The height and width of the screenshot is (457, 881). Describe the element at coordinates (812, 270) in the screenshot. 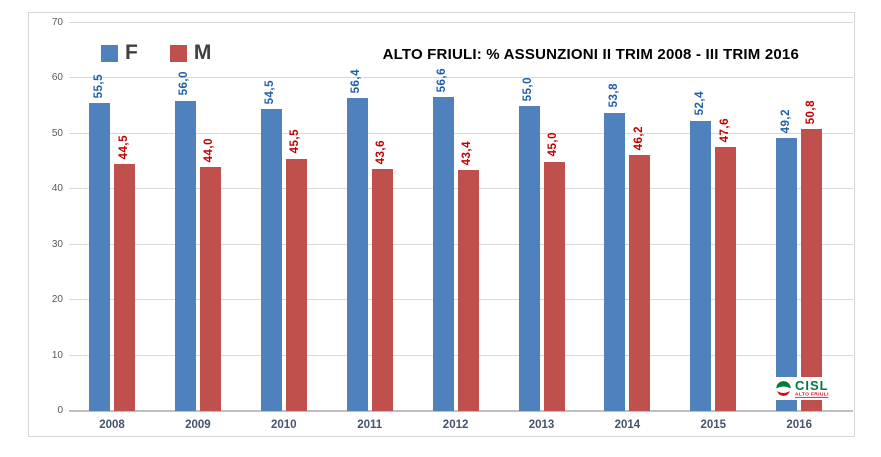

I see `bar-m-2016` at that location.